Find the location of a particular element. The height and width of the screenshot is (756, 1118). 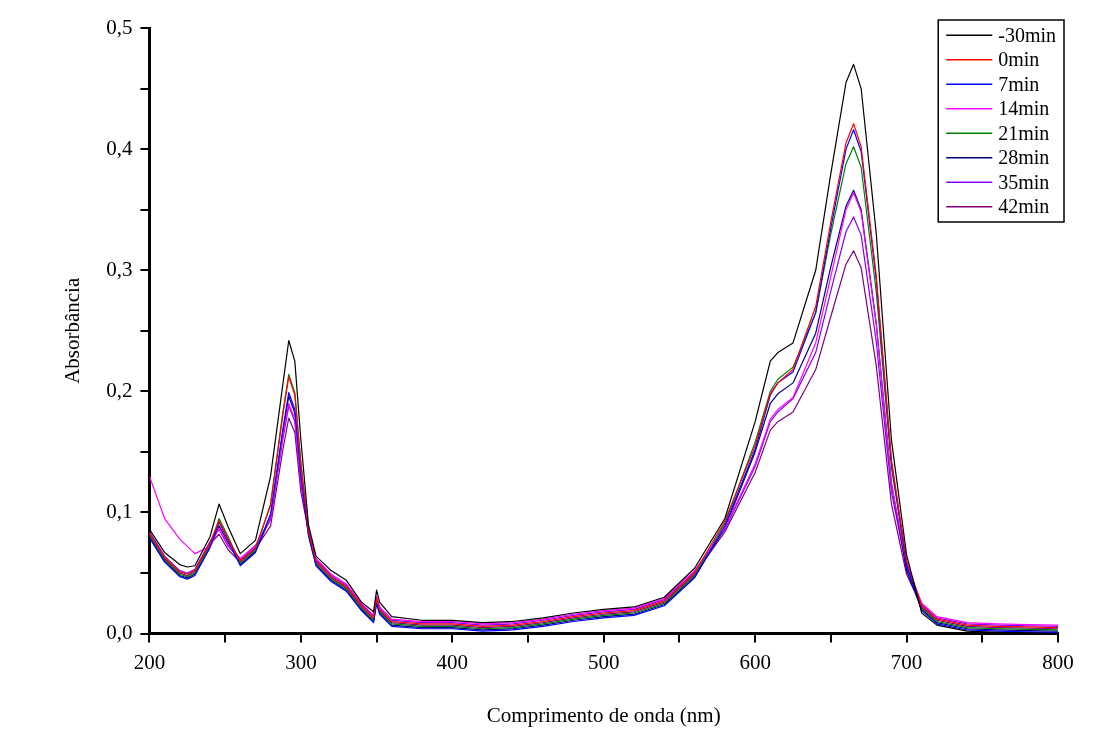

x-tick-label: 200 is located at coordinates (149, 661).